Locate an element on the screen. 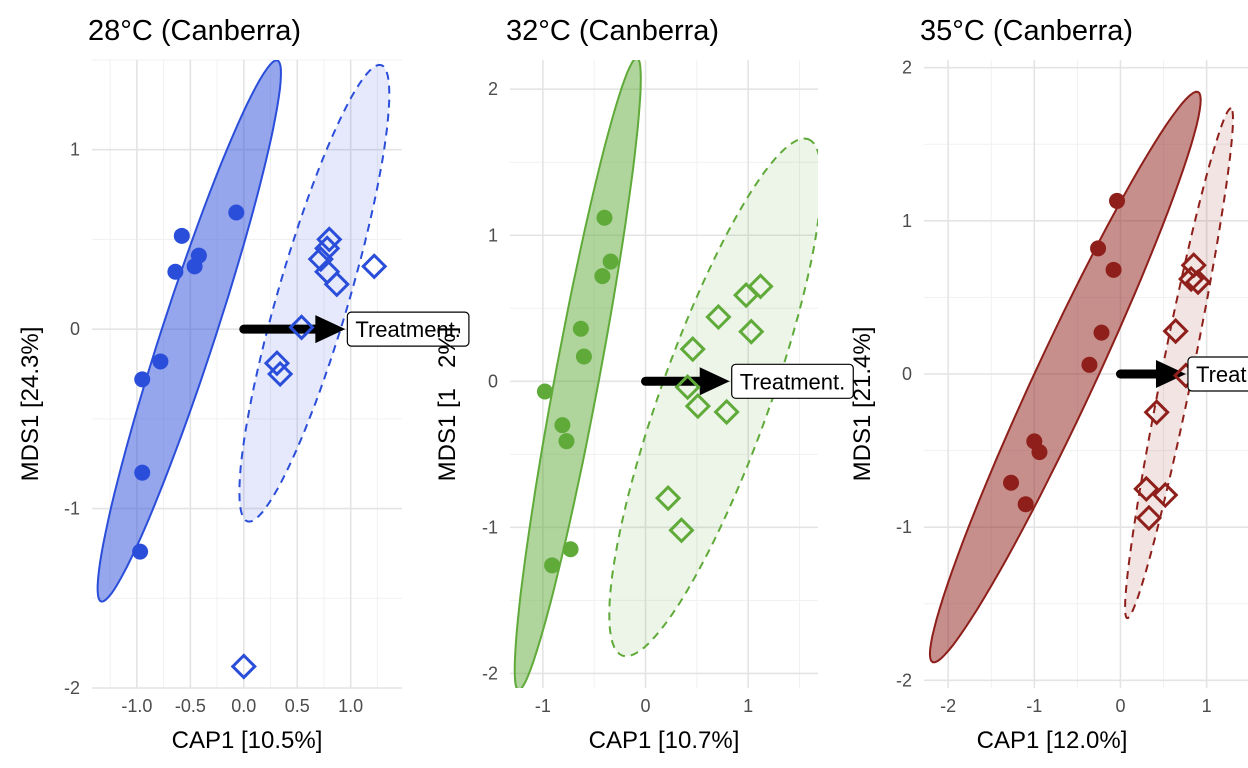 This screenshot has height=768, width=1248. x-tick-label: -0.5 is located at coordinates (190, 706).